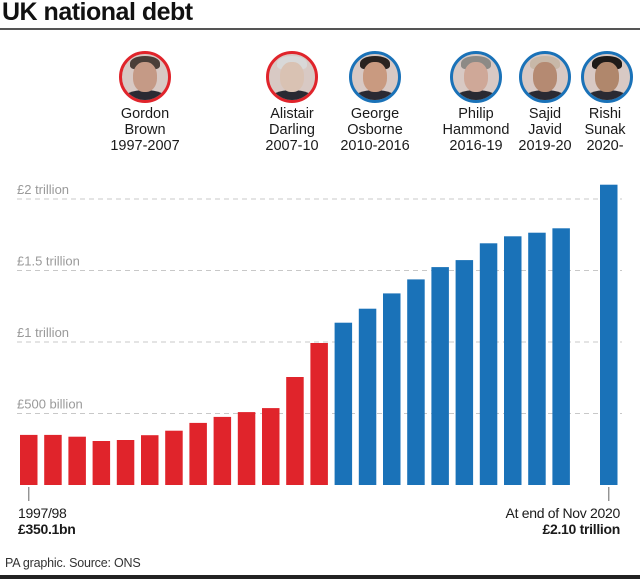 Image resolution: width=640 pixels, height=579 pixels. Describe the element at coordinates (43, 189) in the screenshot. I see `y-tick-label: £2 trillion` at that location.